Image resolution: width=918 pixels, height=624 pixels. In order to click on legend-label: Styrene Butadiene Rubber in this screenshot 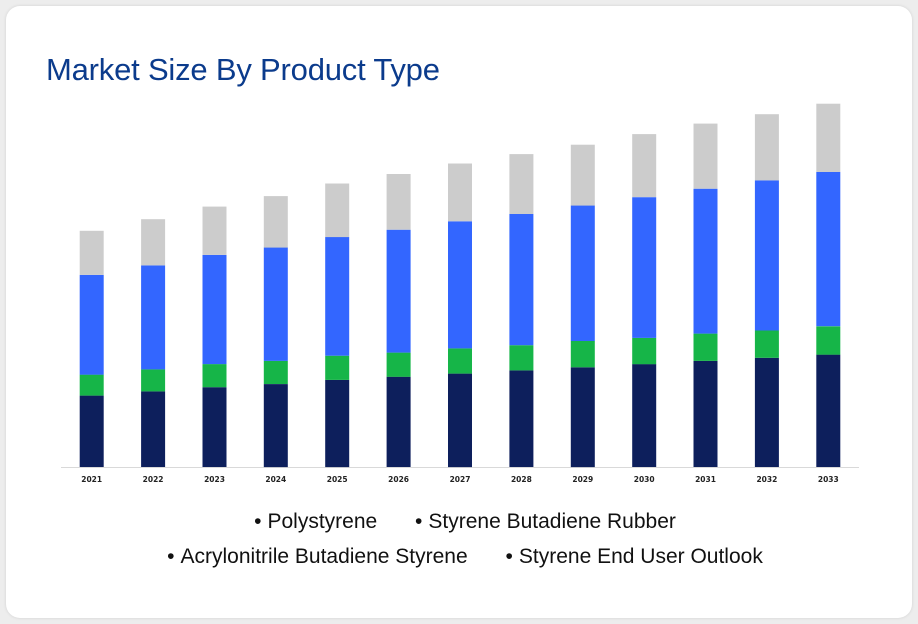, I will do `click(552, 521)`.